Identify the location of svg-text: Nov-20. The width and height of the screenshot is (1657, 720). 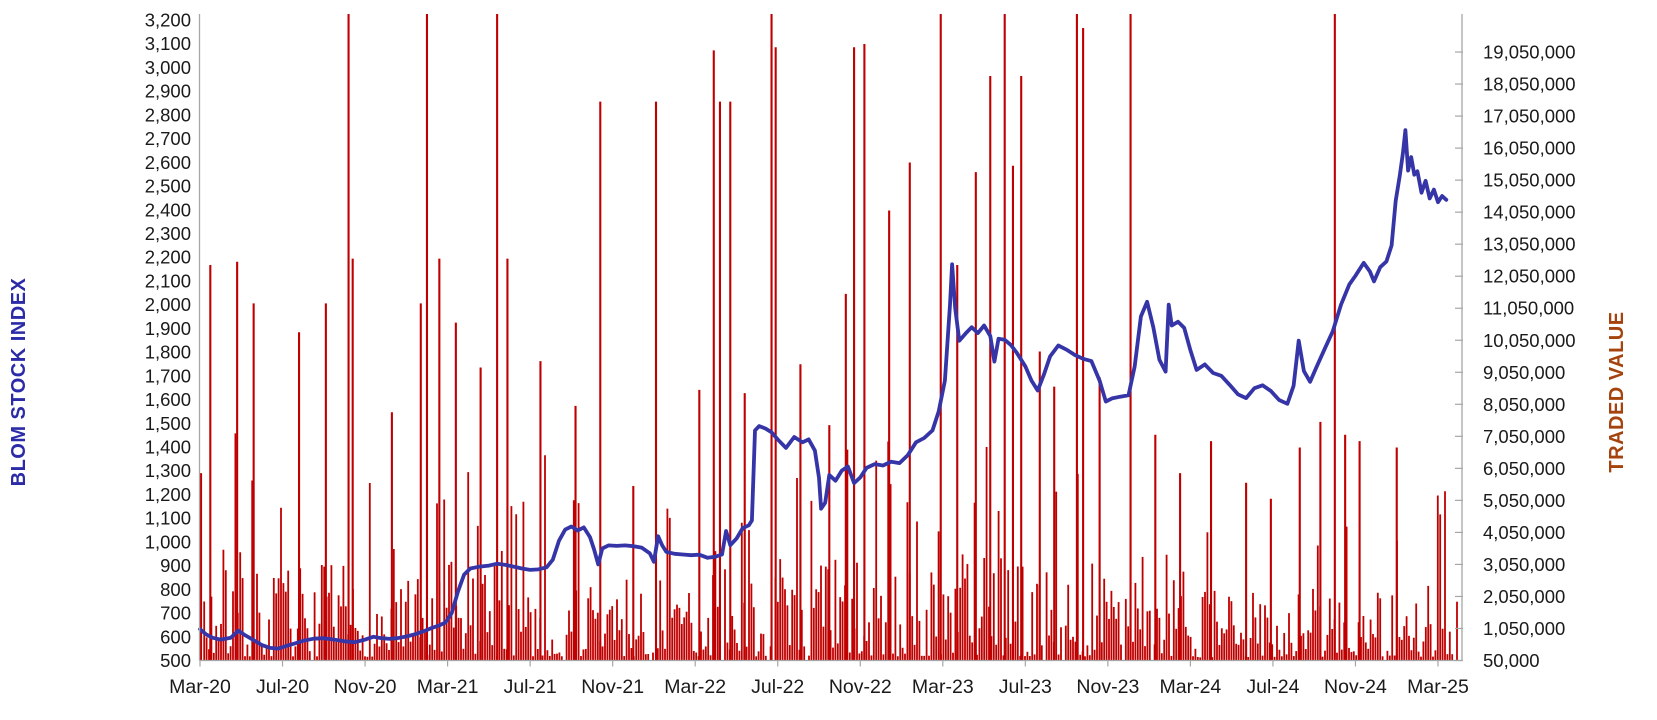
(365, 687).